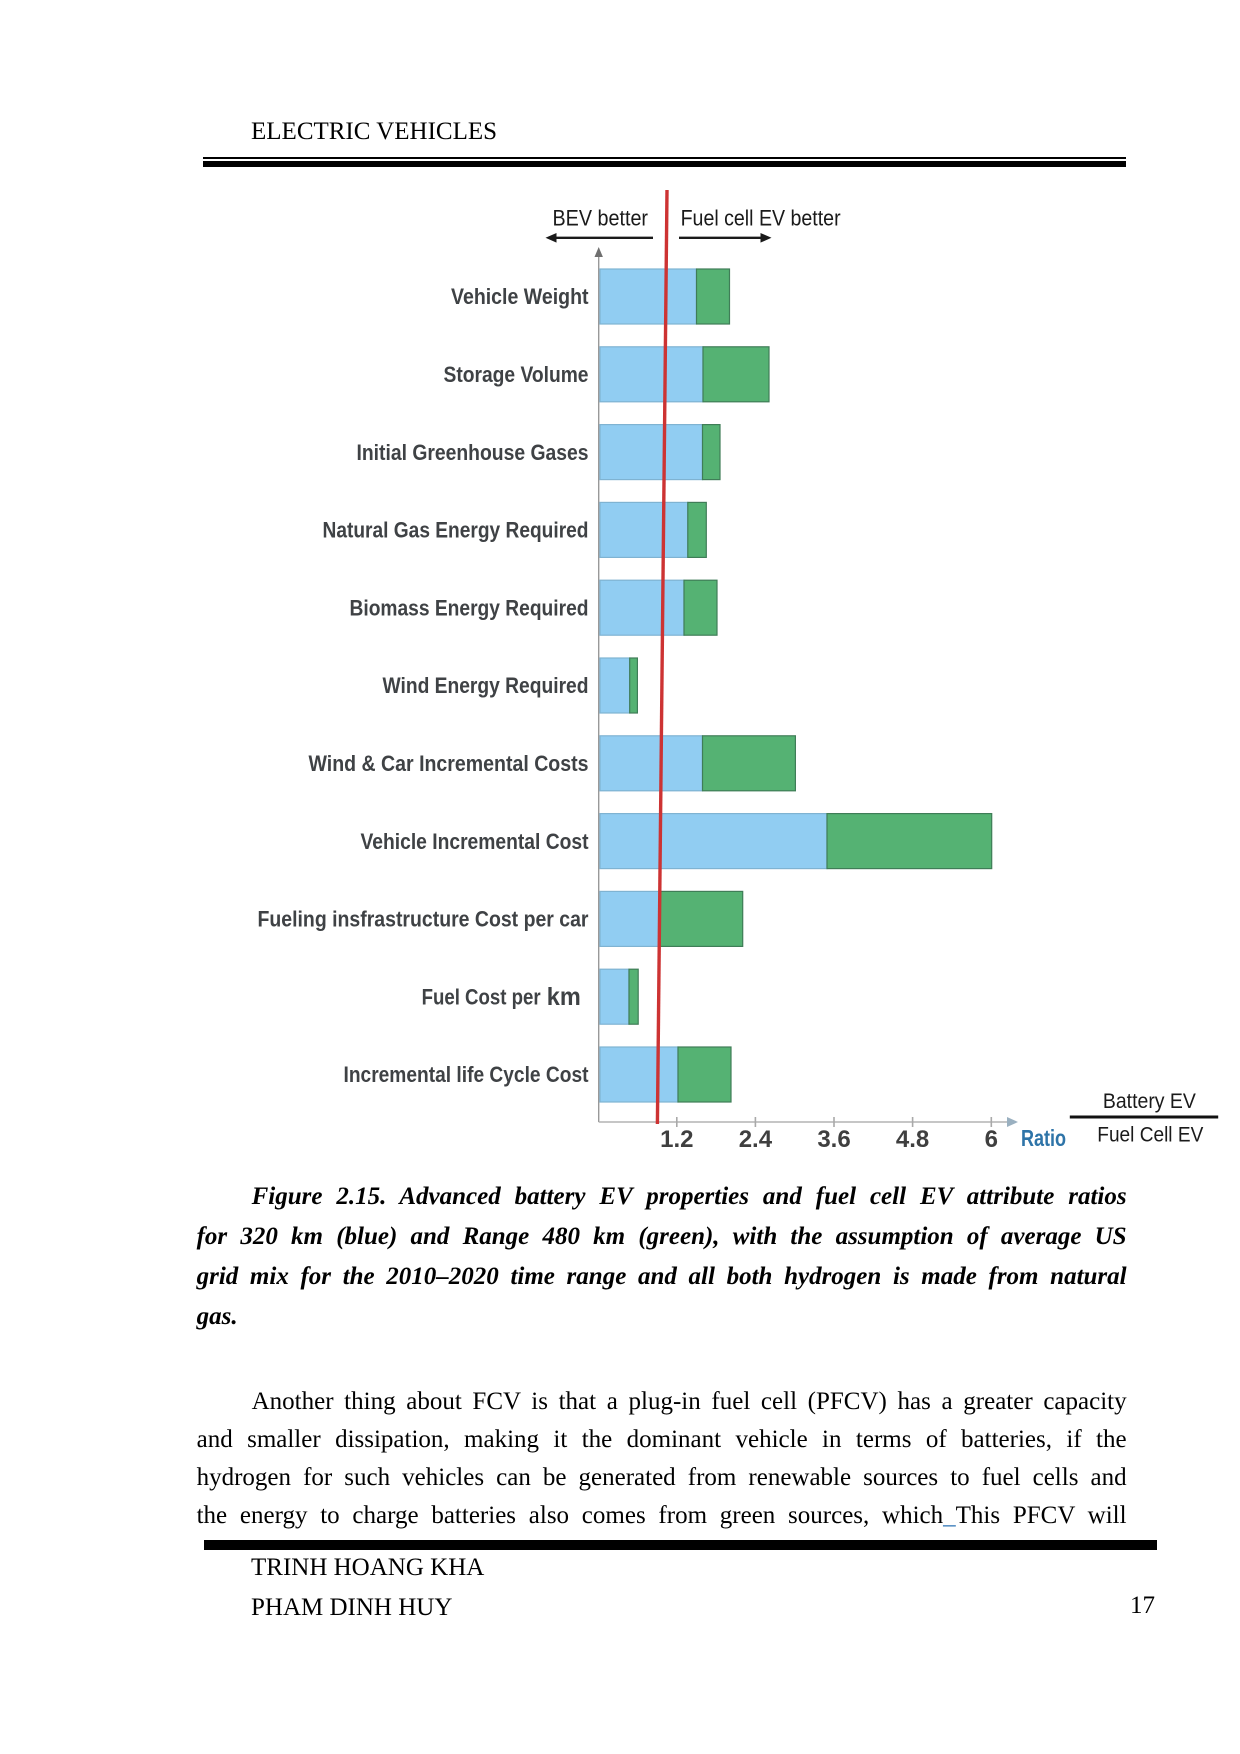 The width and height of the screenshot is (1240, 1754). I want to click on svg-text: Storage Volume, so click(516, 374).